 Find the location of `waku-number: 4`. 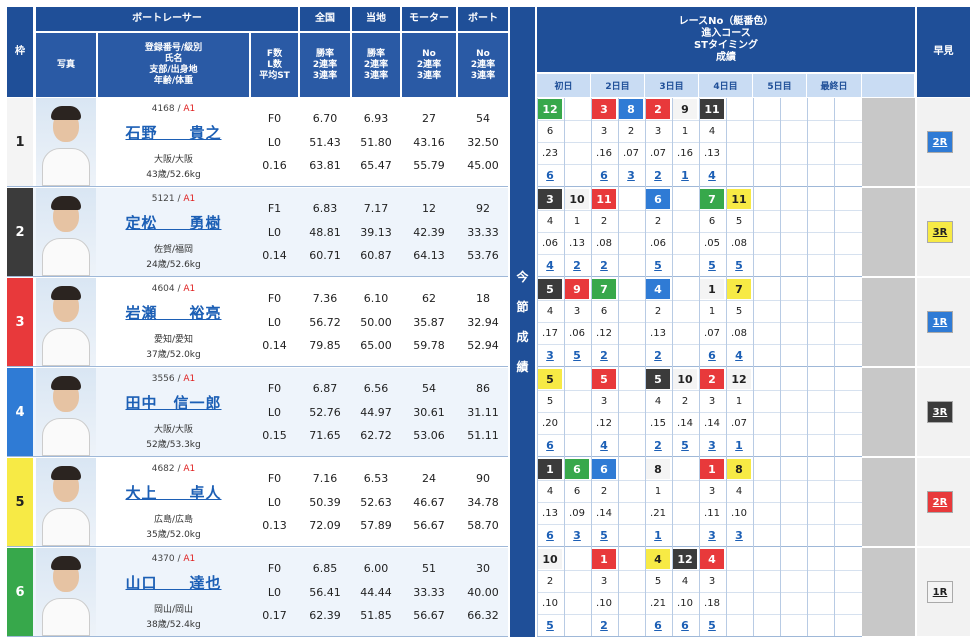

waku-number: 4 is located at coordinates (20, 412).